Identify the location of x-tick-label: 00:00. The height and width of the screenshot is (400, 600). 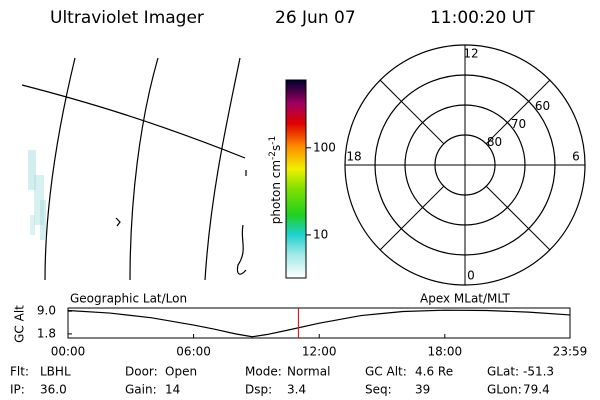
(68, 352).